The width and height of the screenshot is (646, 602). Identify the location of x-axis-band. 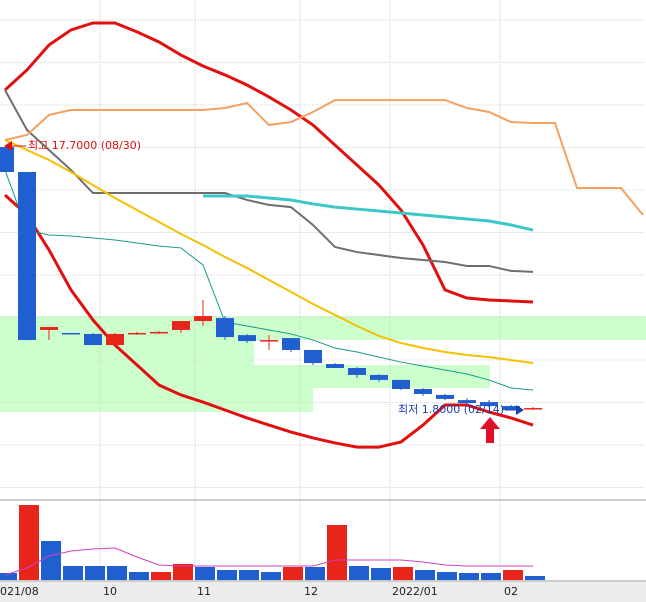
(323, 592).